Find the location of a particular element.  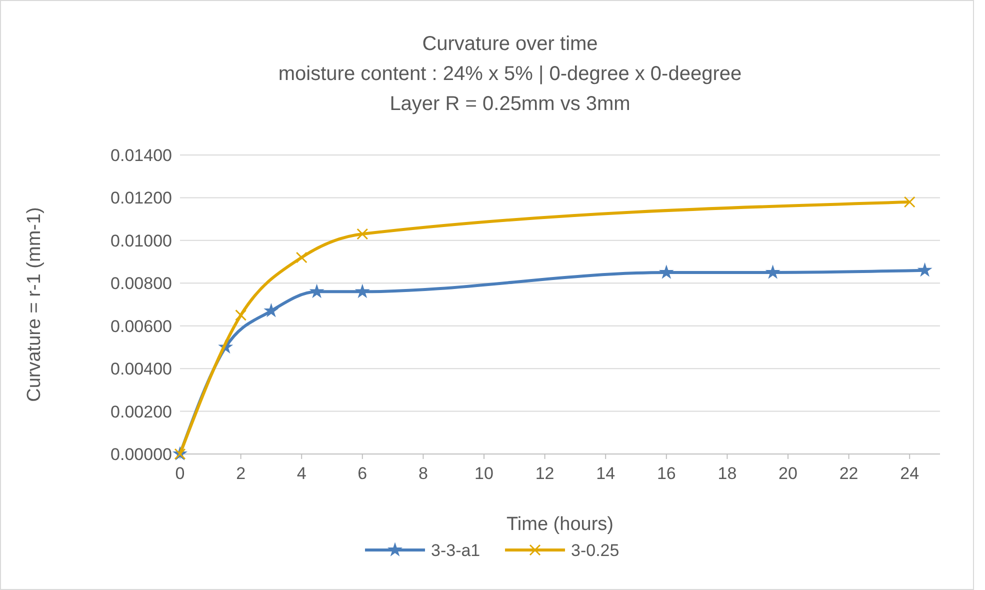

x-tick-label: 16 is located at coordinates (666, 473).